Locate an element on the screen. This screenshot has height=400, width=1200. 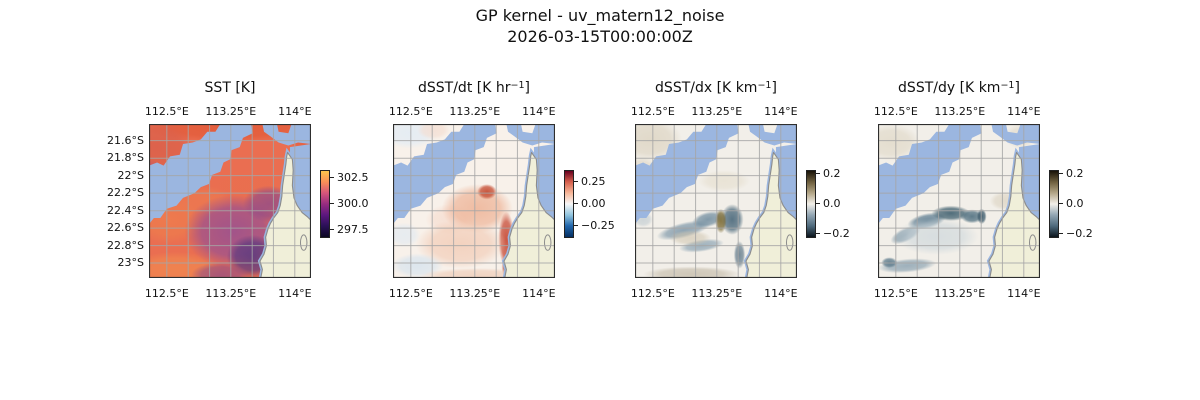
y-tick-label: 23°S is located at coordinates (130, 263).